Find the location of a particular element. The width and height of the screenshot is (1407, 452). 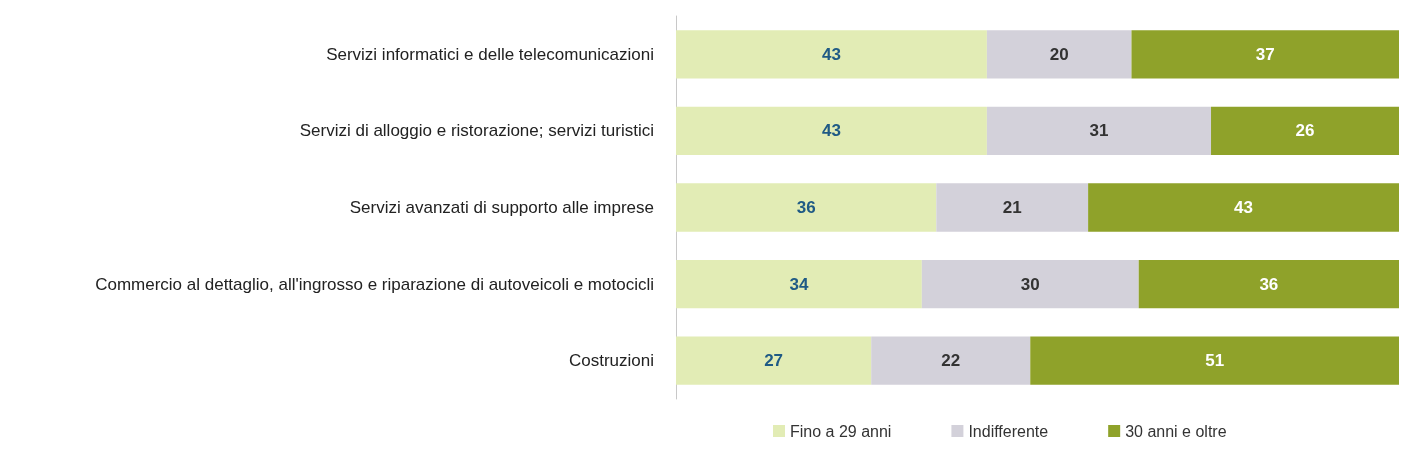

data-label: 26 is located at coordinates (1305, 131).